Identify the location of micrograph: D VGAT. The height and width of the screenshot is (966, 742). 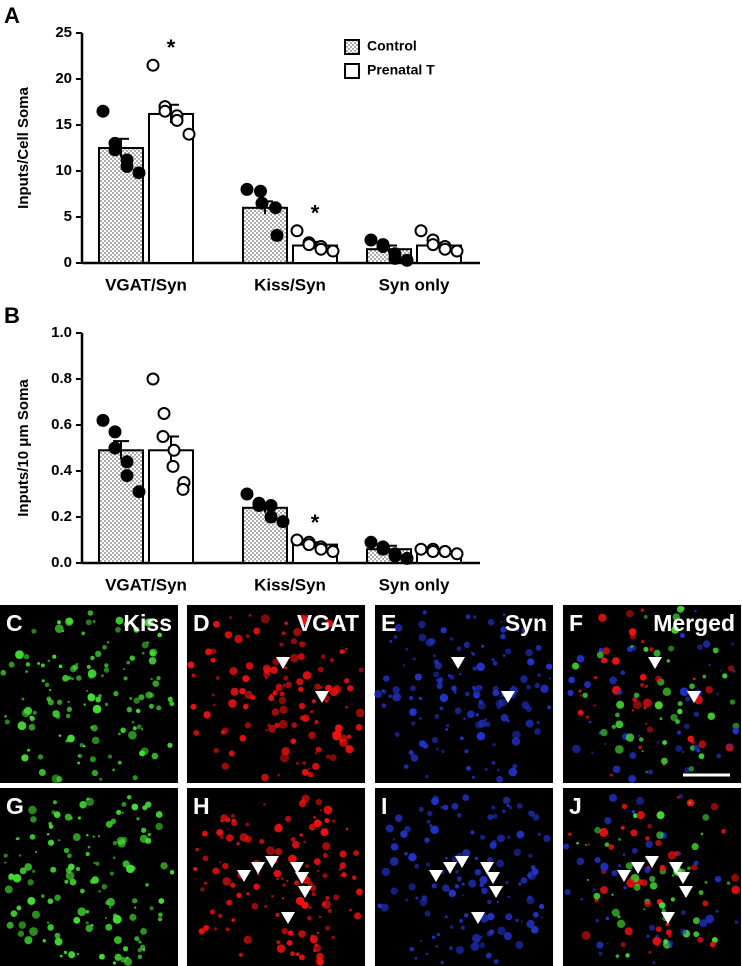
(276, 694).